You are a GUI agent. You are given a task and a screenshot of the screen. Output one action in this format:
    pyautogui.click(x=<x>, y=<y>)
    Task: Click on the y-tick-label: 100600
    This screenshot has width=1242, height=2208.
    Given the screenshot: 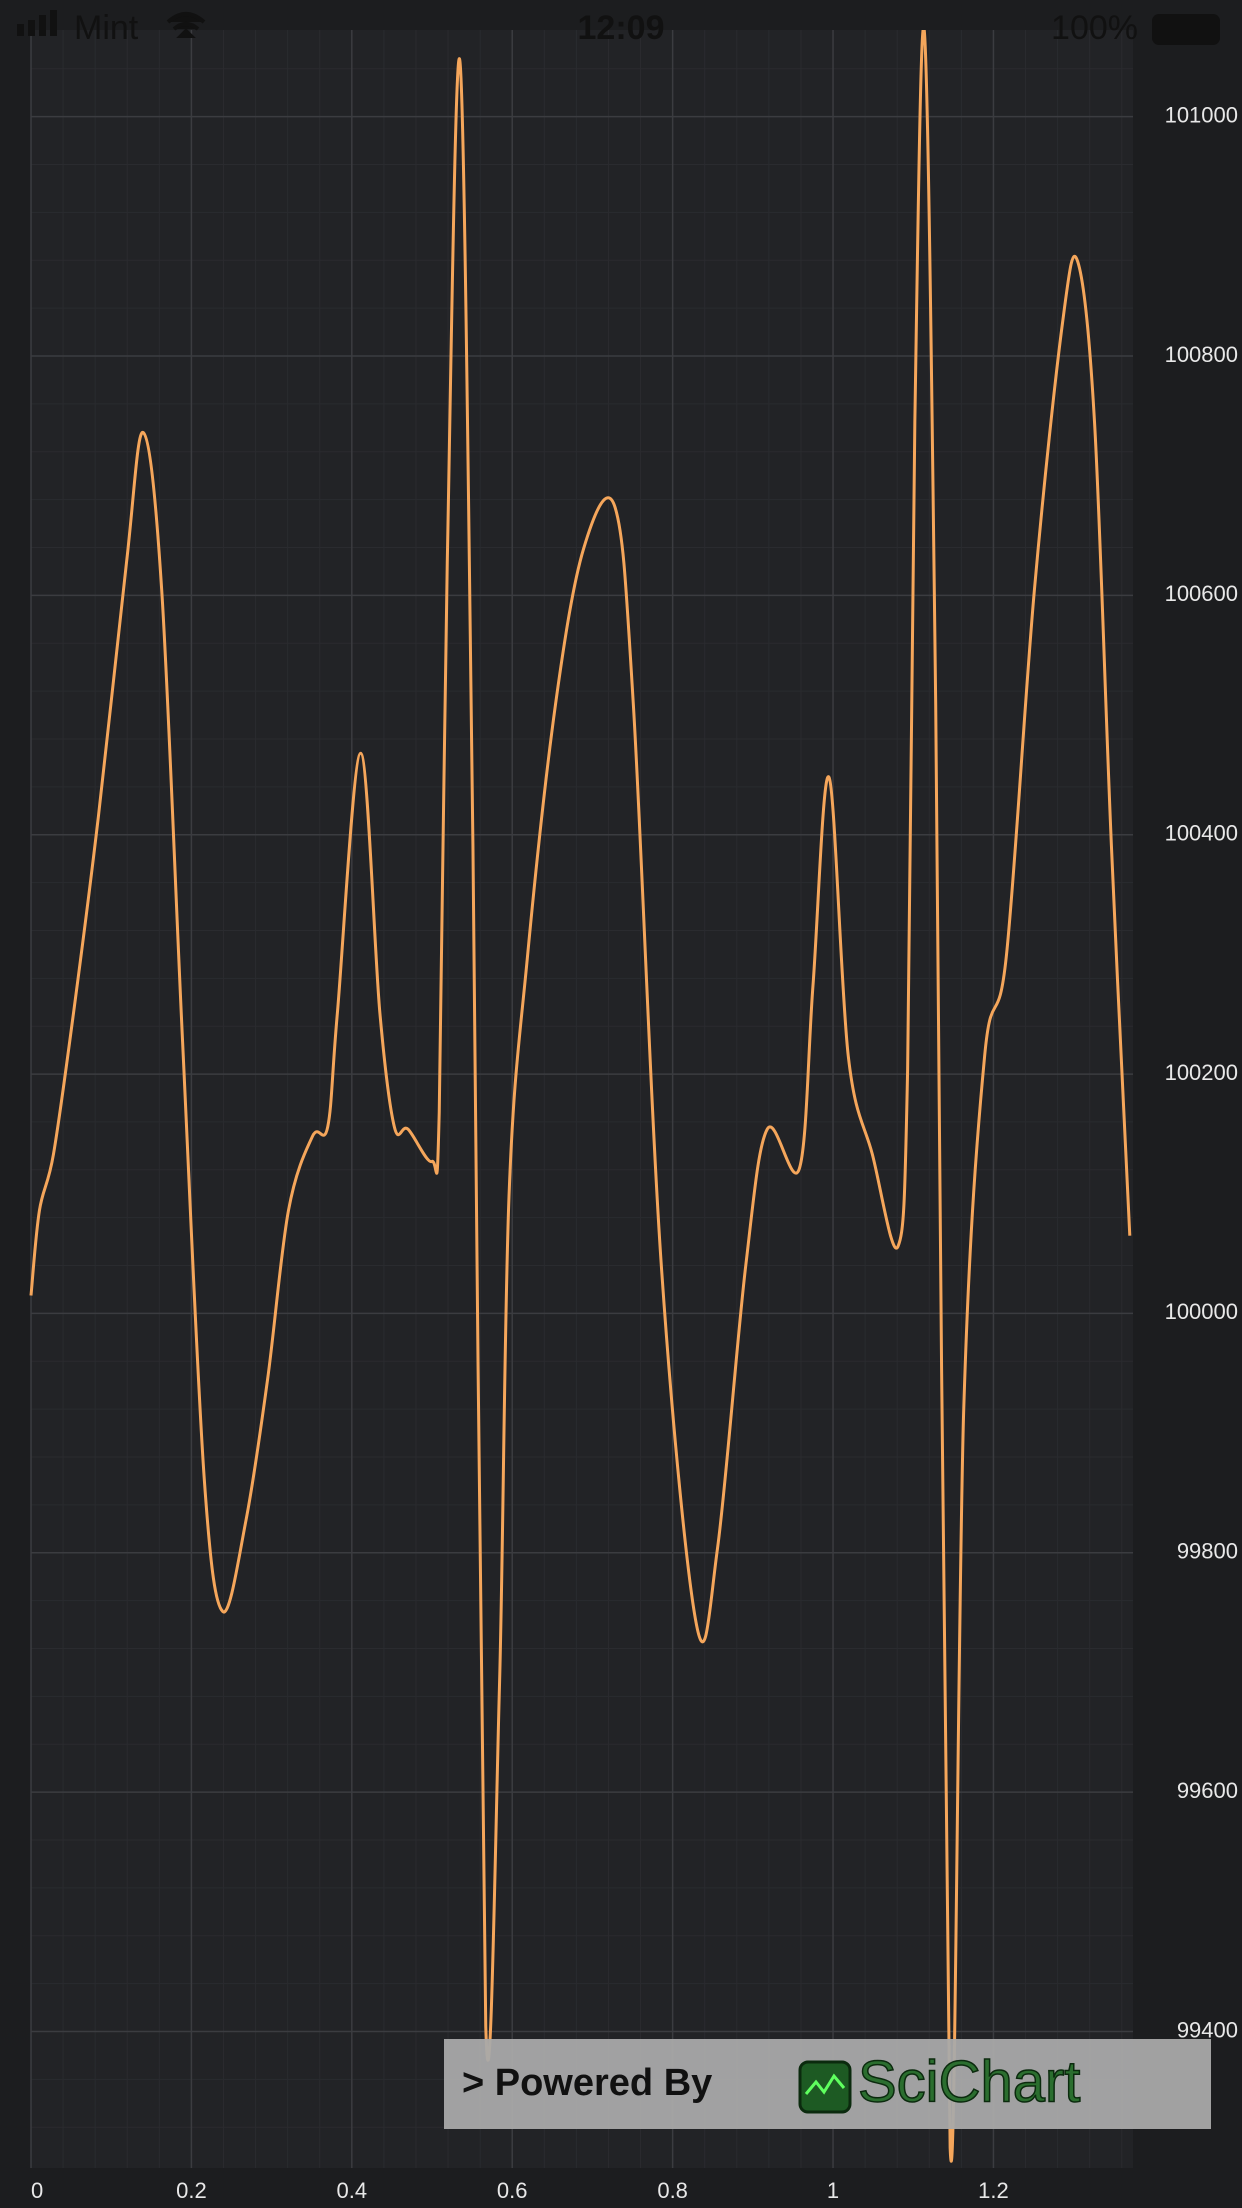 What is the action you would take?
    pyautogui.click(x=1201, y=593)
    